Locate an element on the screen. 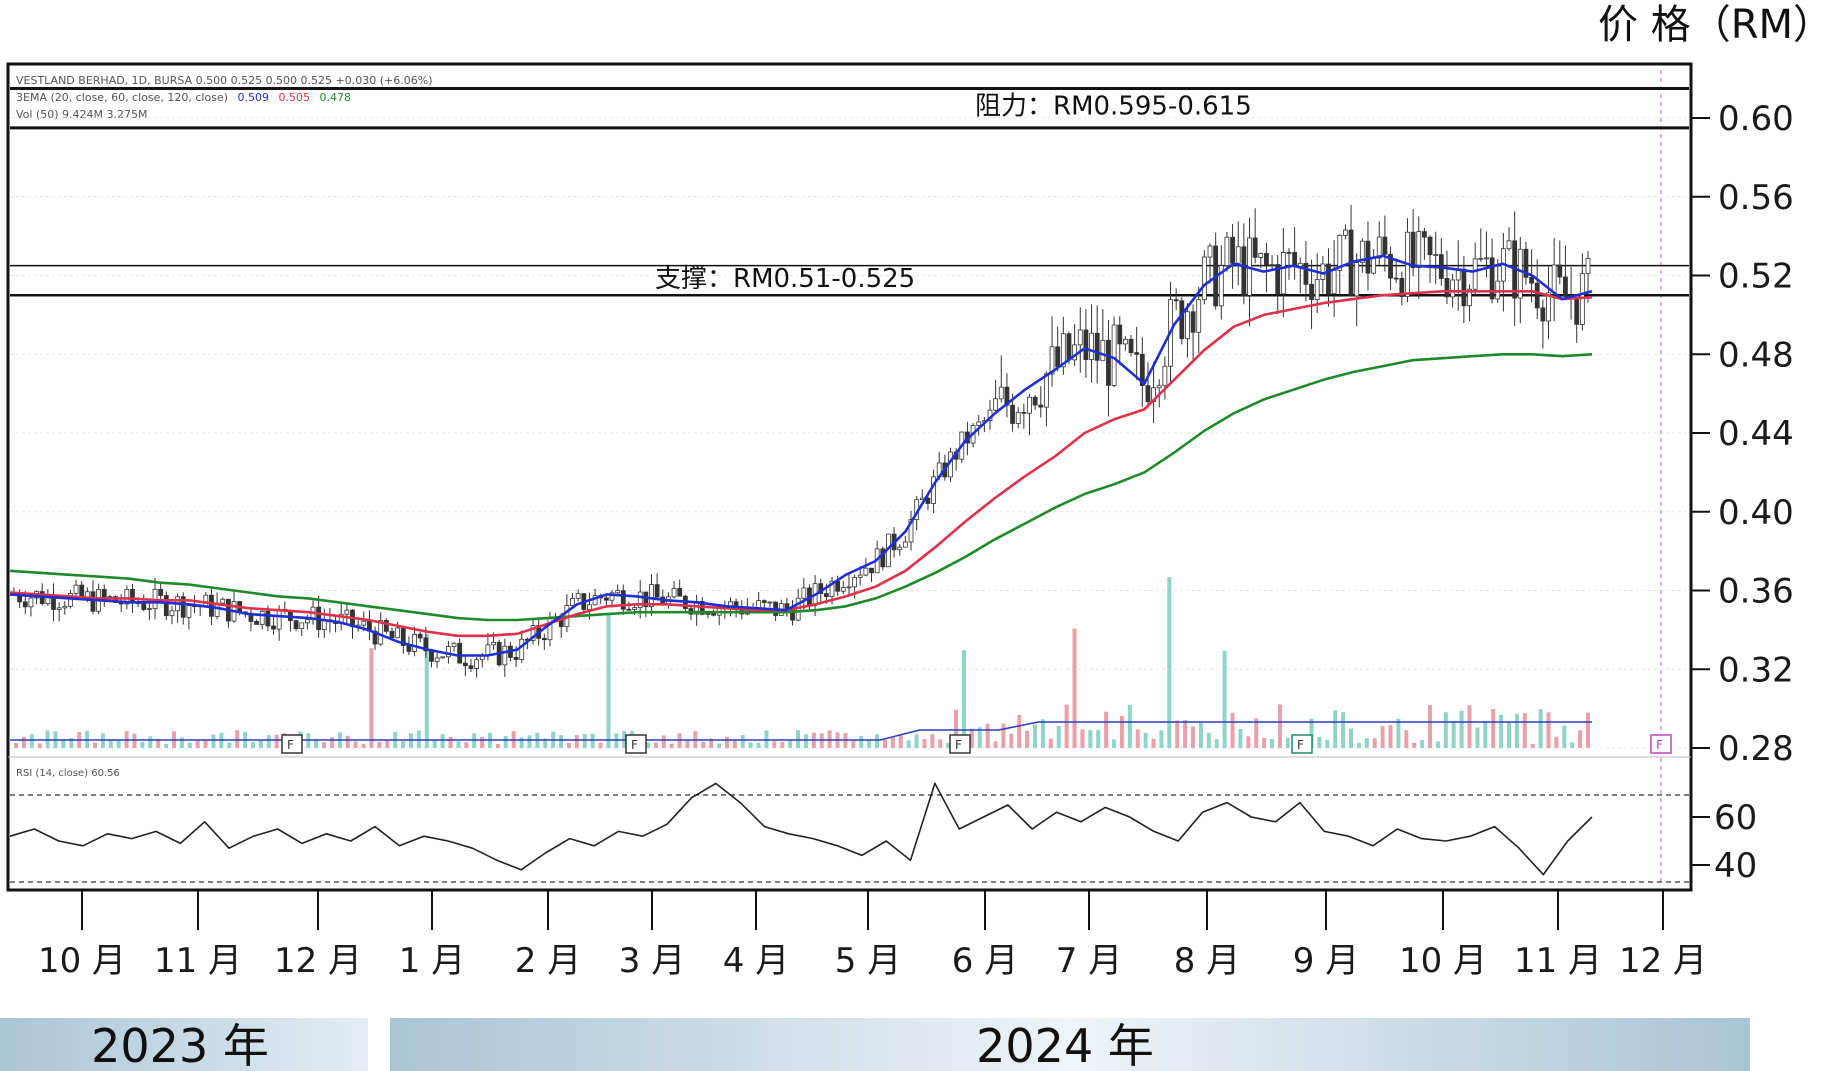 This screenshot has width=1845, height=1071. earnings-marker: F is located at coordinates (960, 744).